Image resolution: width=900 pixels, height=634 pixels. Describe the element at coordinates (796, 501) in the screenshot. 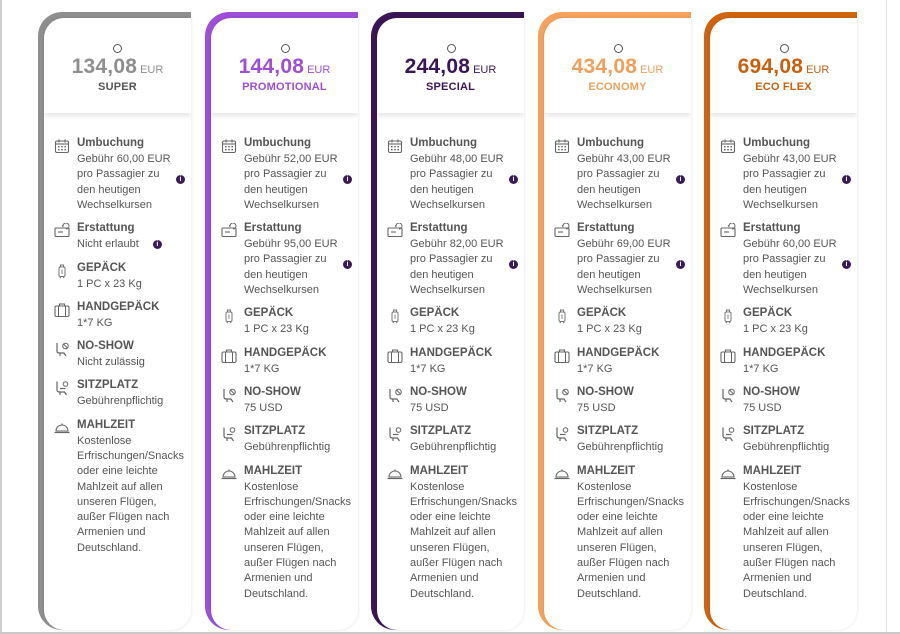

I see `feature-description-line: Erfrischungen/Snacks` at that location.